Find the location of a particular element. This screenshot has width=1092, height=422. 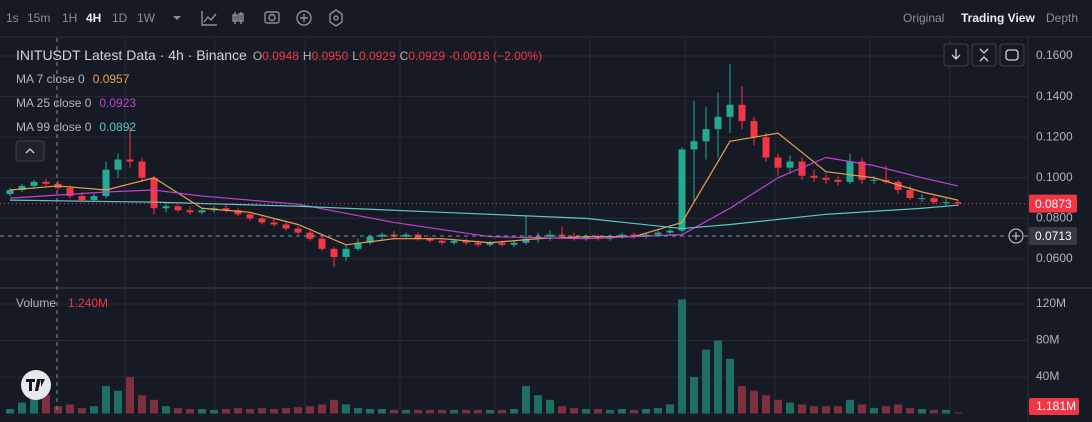

interval-dropdown is located at coordinates (177, 18).